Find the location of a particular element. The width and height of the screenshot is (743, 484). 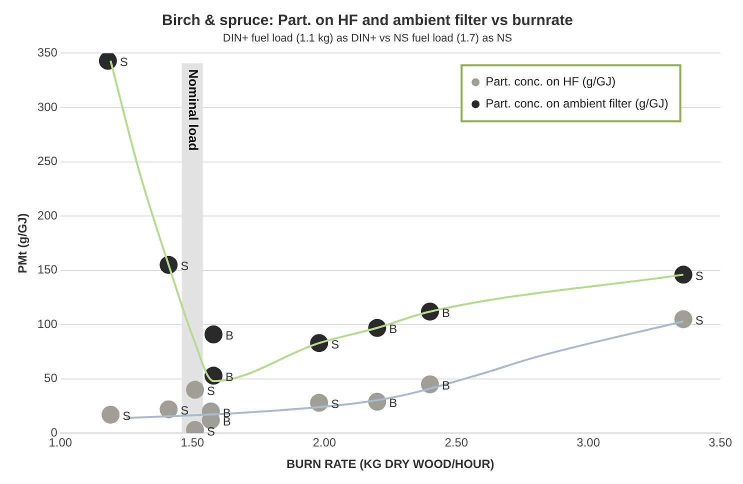

y-tick-label: 100 is located at coordinates (47, 323).